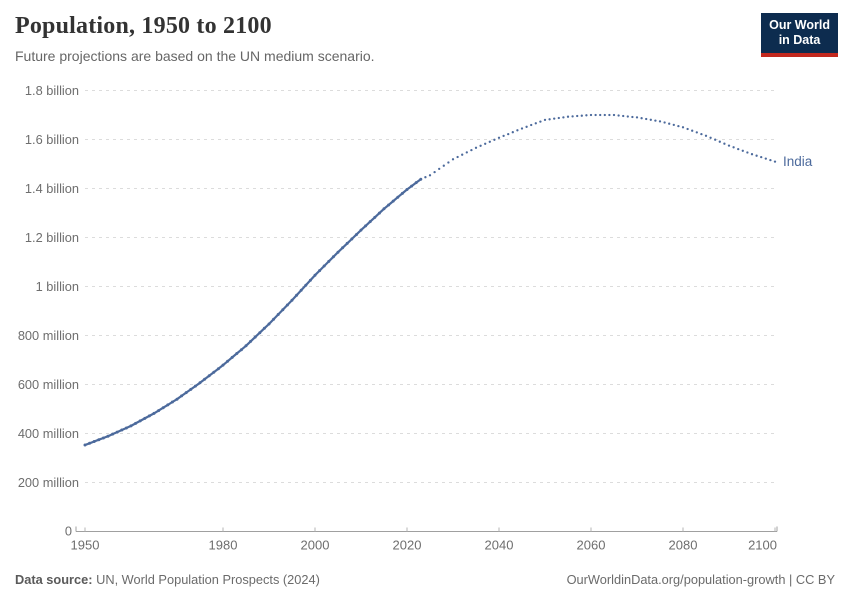 Image resolution: width=850 pixels, height=600 pixels. Describe the element at coordinates (798, 161) in the screenshot. I see `series-end-label-india: India` at that location.